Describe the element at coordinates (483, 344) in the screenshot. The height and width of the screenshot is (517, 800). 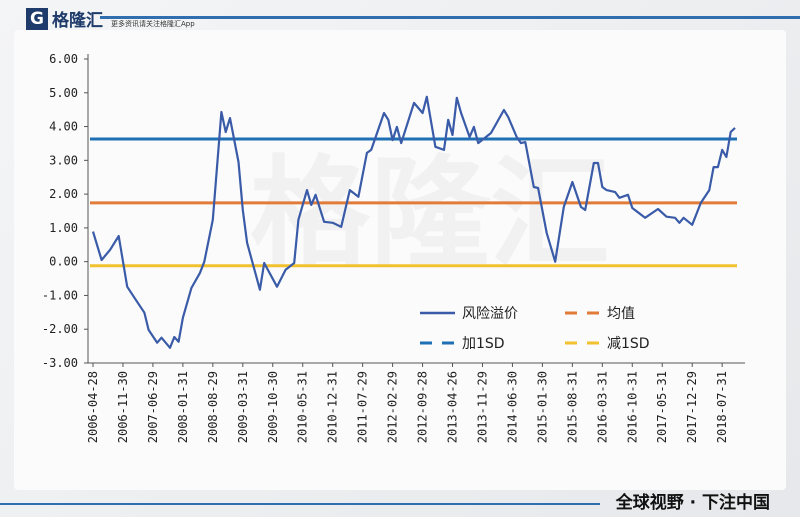
I see `legend-label: 加1SD` at that location.